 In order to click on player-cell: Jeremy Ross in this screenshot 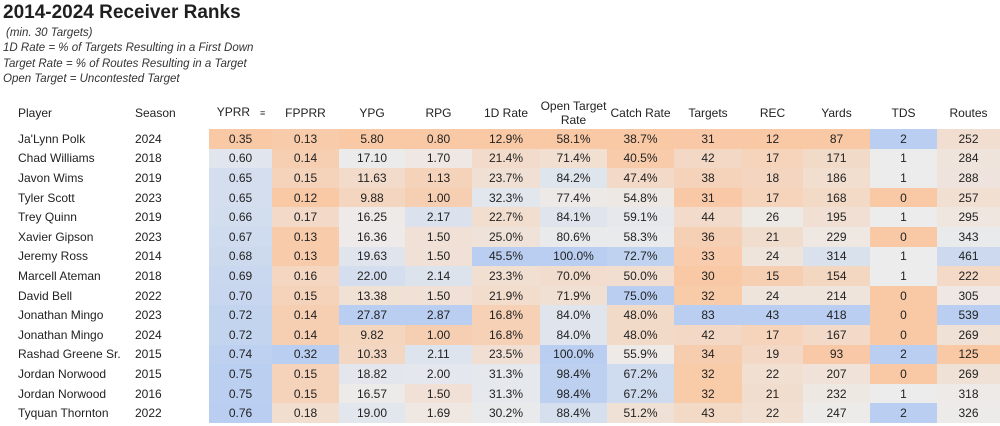, I will do `click(53, 256)`.